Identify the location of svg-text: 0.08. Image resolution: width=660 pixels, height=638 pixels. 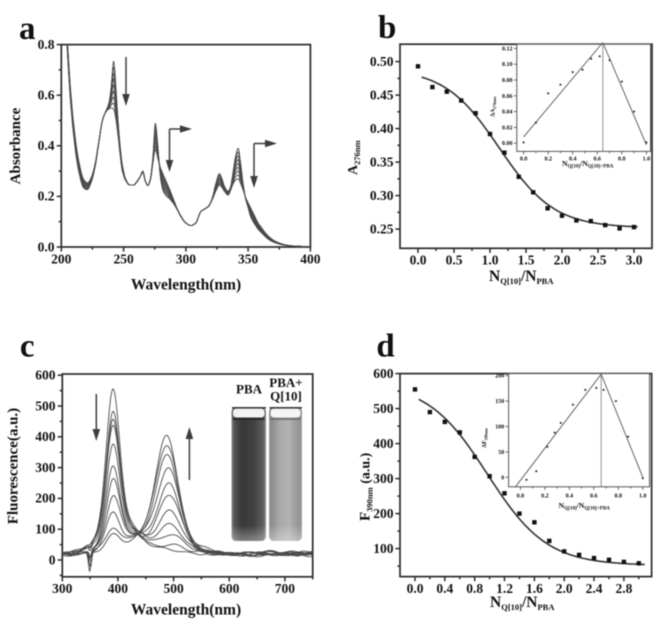
(507, 81).